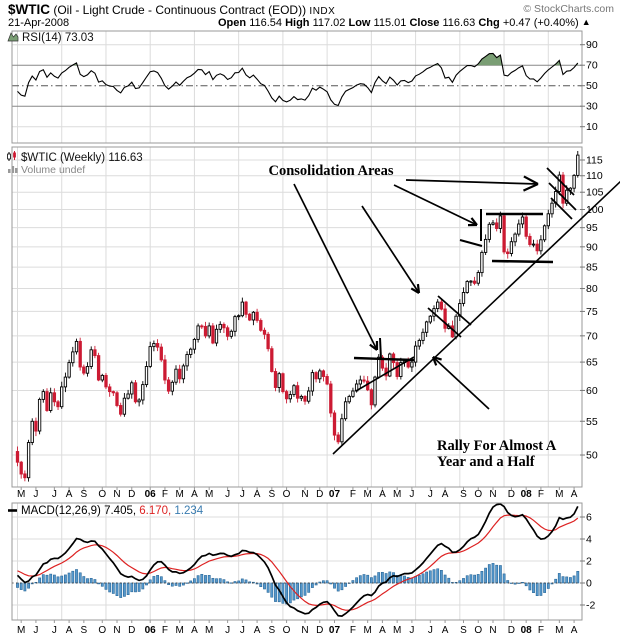 The height and width of the screenshot is (639, 620). I want to click on candlestick-icon, so click(9, 156).